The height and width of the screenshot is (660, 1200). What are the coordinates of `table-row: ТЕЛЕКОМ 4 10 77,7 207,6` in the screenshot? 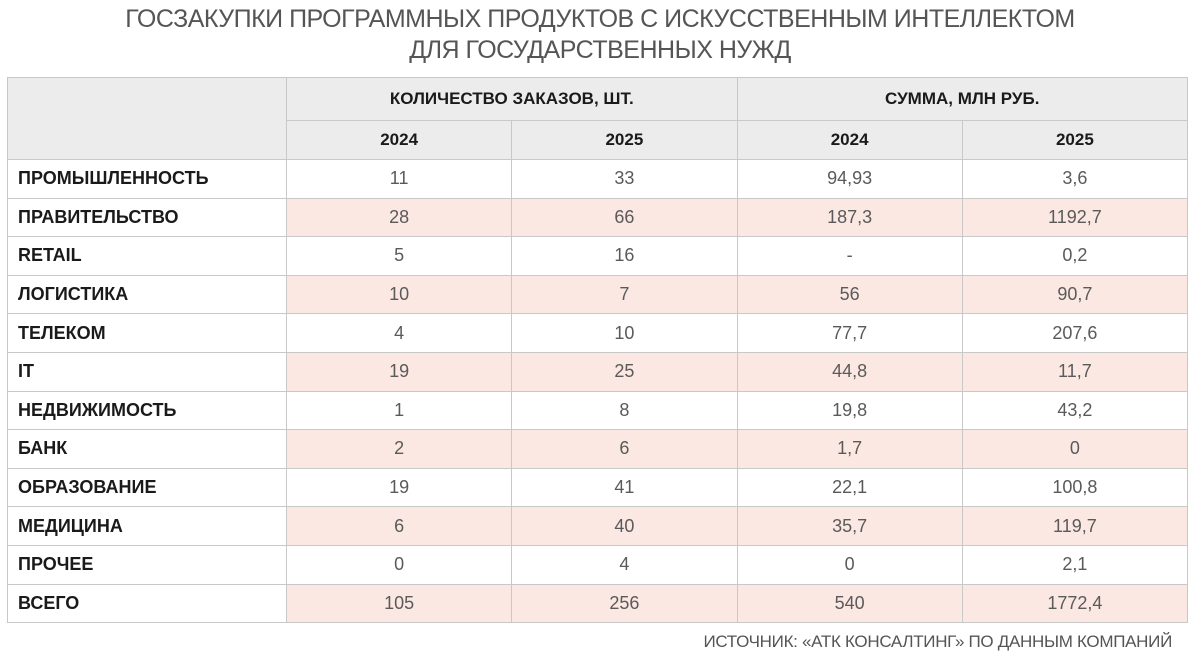 It's located at (598, 333).